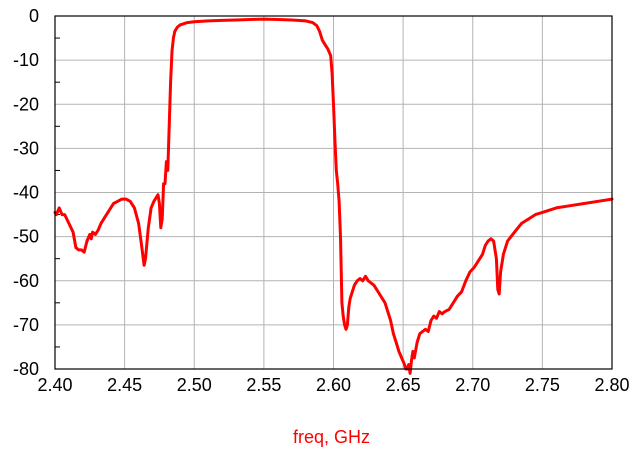 This screenshot has width=633, height=450. I want to click on x-tick-labels: 2.40 2.45 2.50 2.55 2.60 2.65 2.70 2.75 2.80, so click(333, 385).